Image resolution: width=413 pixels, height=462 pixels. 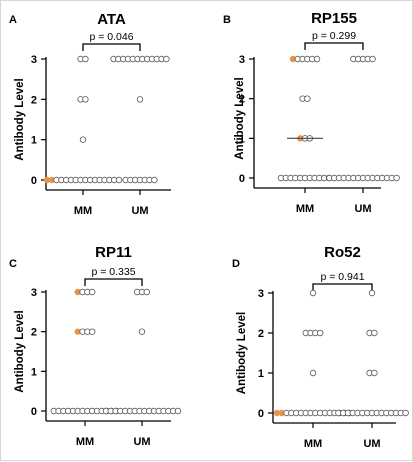 I want to click on chart-title: Ro52, so click(x=342, y=252).